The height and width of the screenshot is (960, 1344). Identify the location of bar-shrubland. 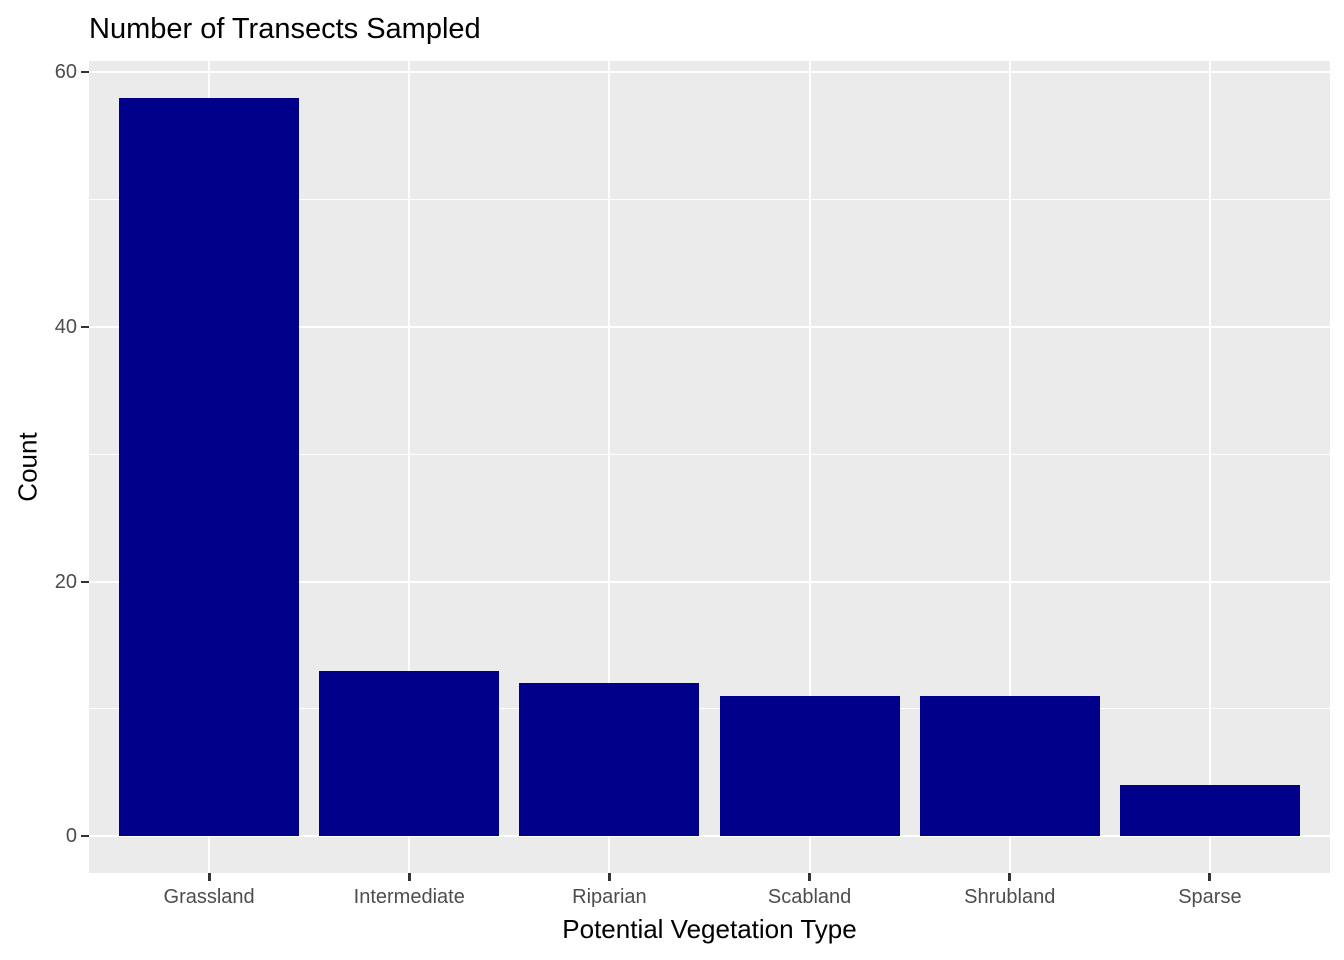
(1009, 766).